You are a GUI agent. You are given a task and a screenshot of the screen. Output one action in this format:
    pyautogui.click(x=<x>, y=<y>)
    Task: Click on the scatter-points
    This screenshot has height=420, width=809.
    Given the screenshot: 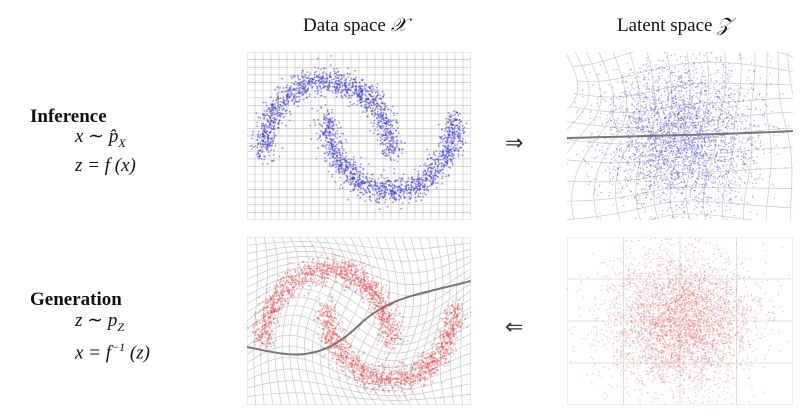 What is the action you would take?
    pyautogui.click(x=678, y=136)
    